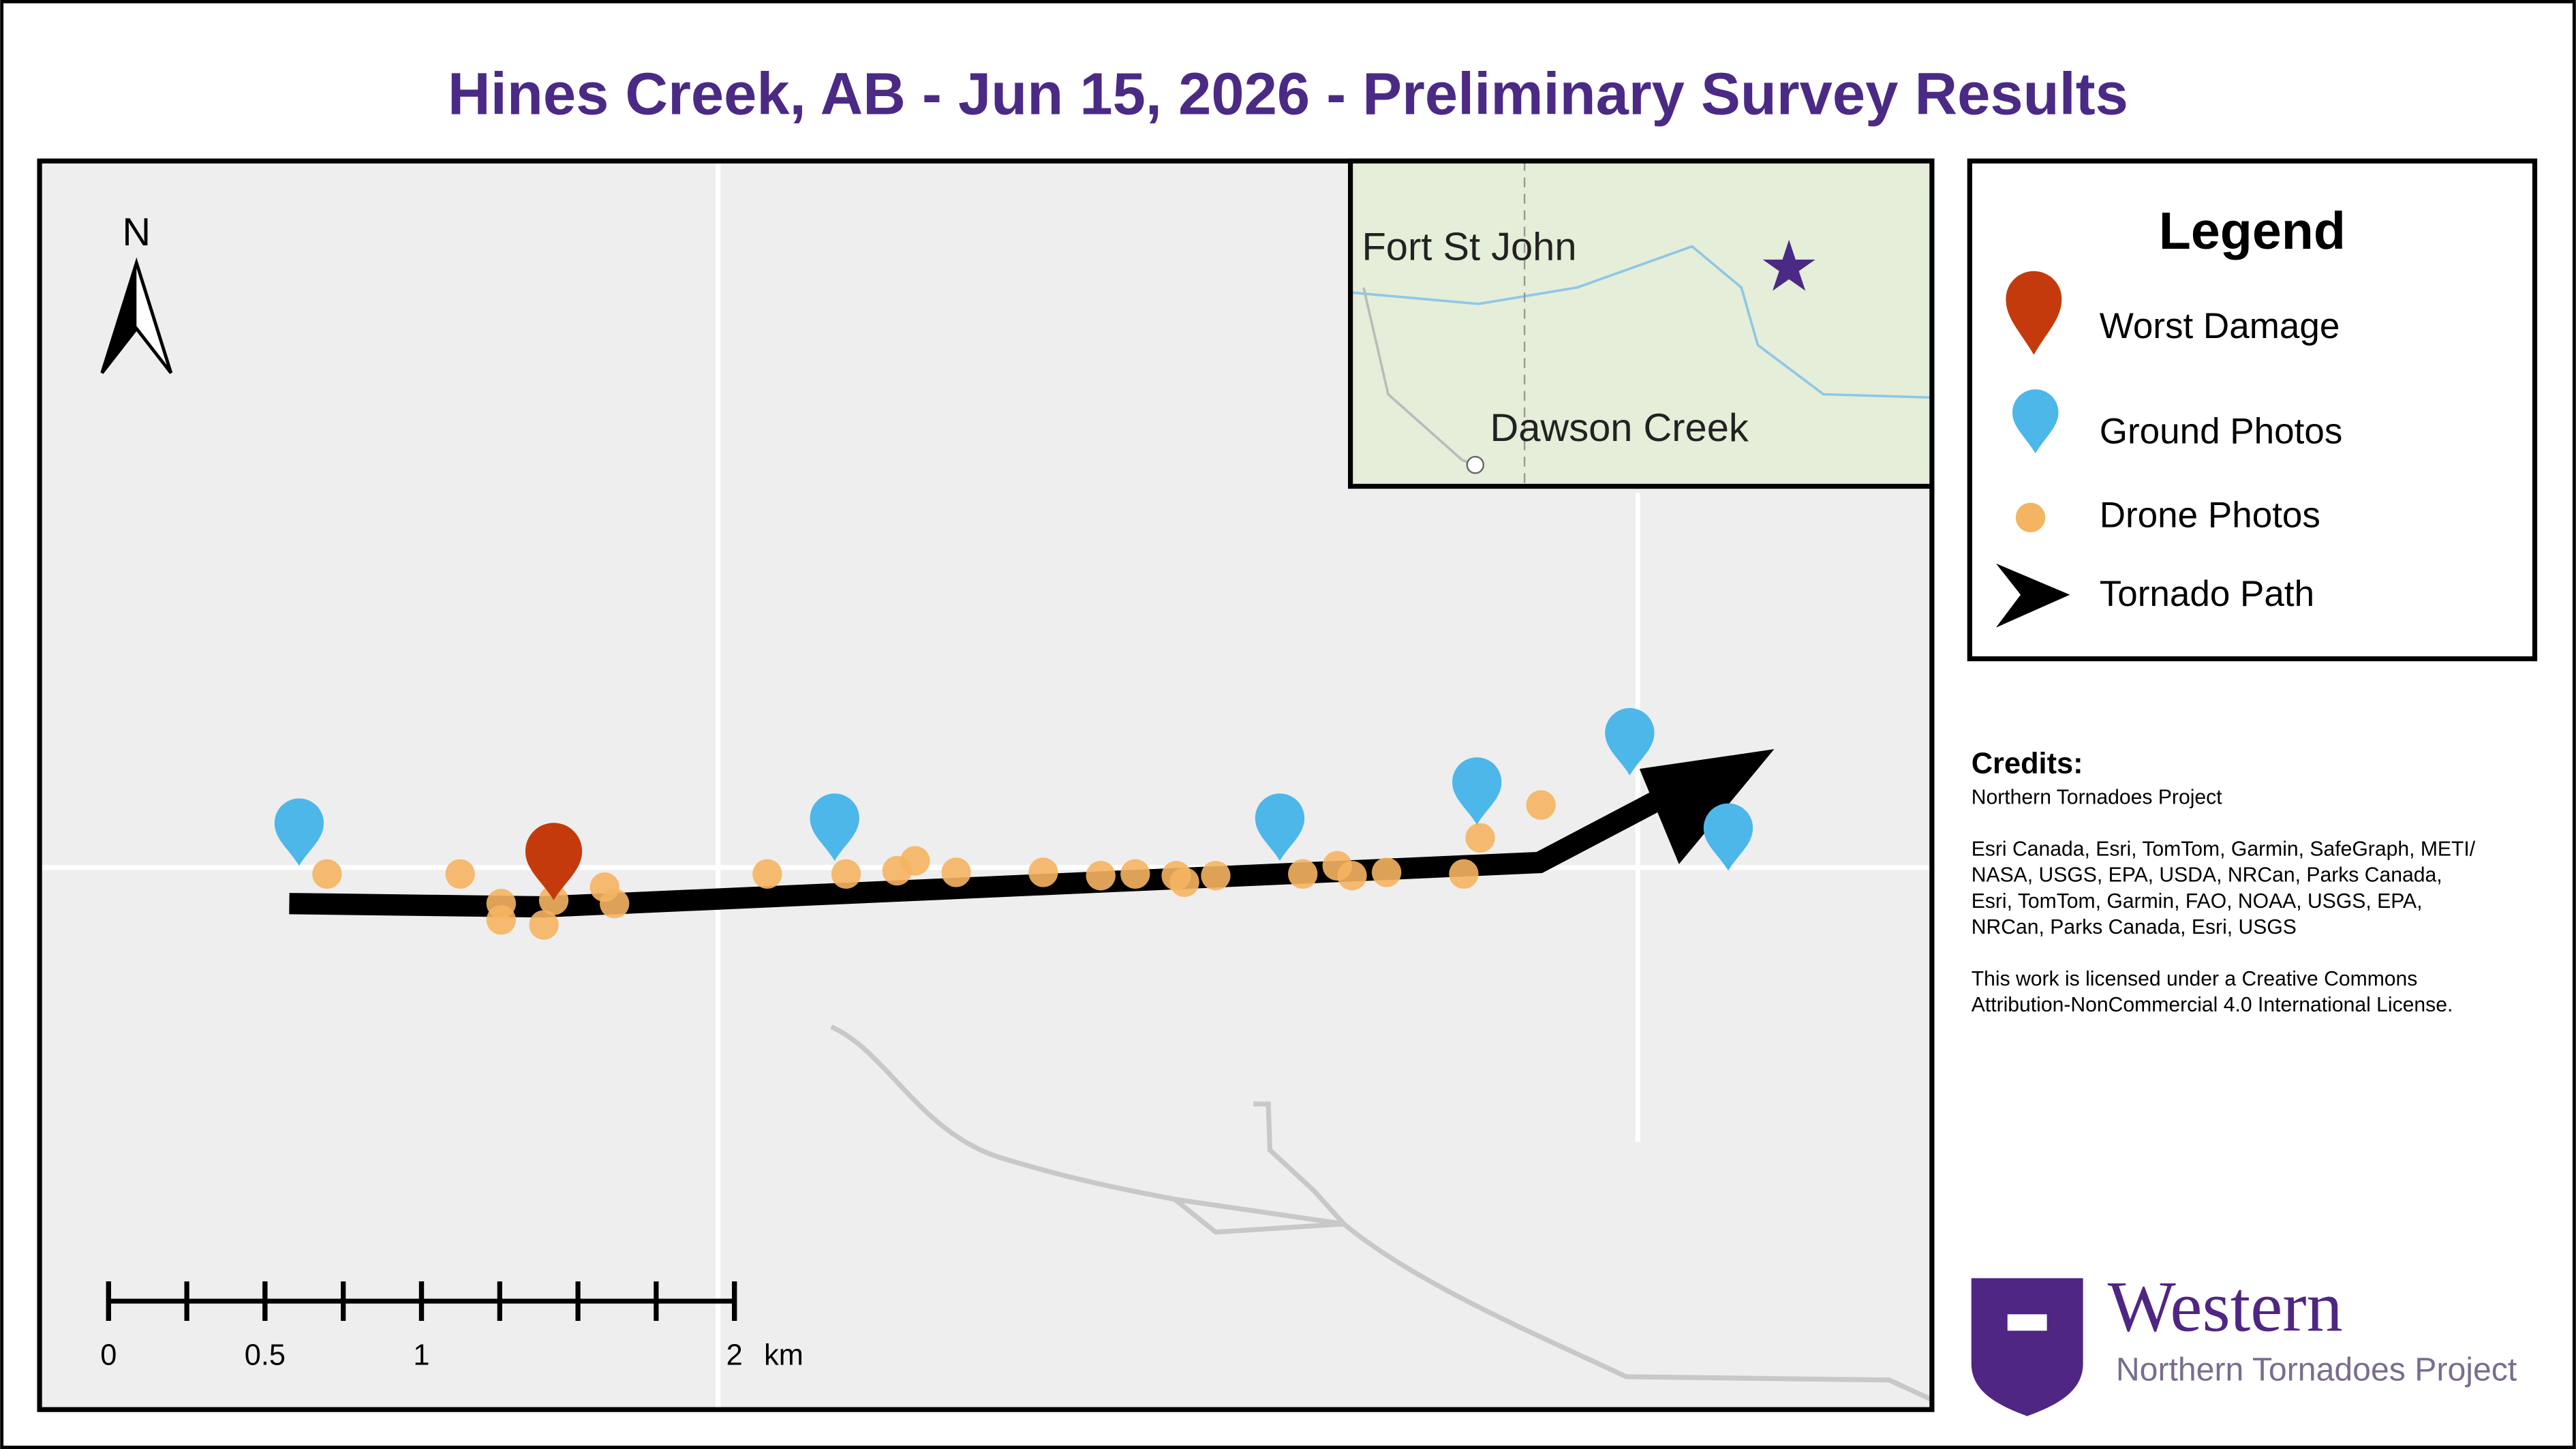  Describe the element at coordinates (554, 862) in the screenshot. I see `worst-damage` at that location.